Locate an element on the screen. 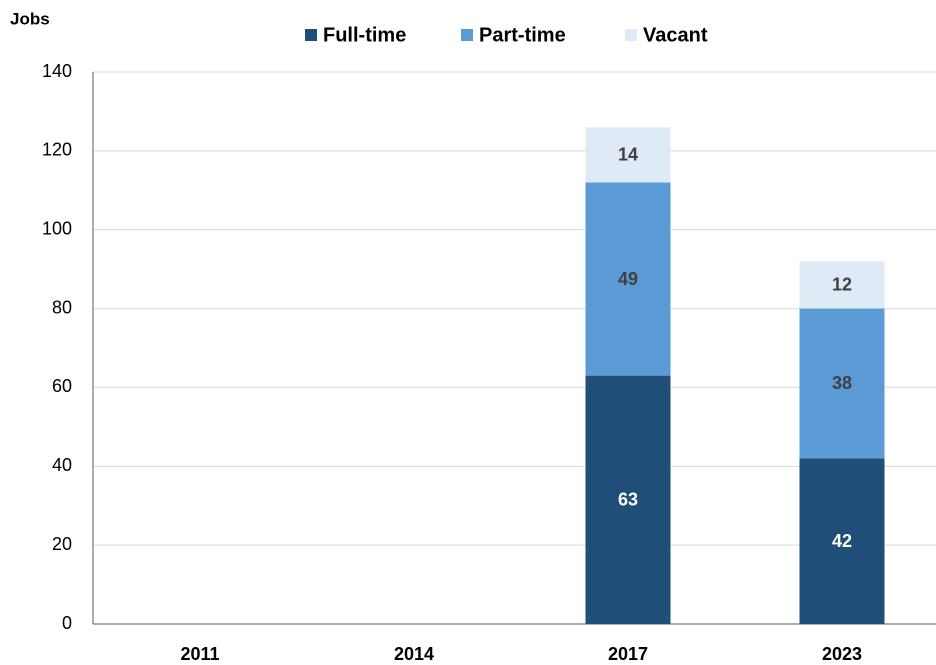 The height and width of the screenshot is (665, 936). legend-label: Vacant is located at coordinates (675, 35).